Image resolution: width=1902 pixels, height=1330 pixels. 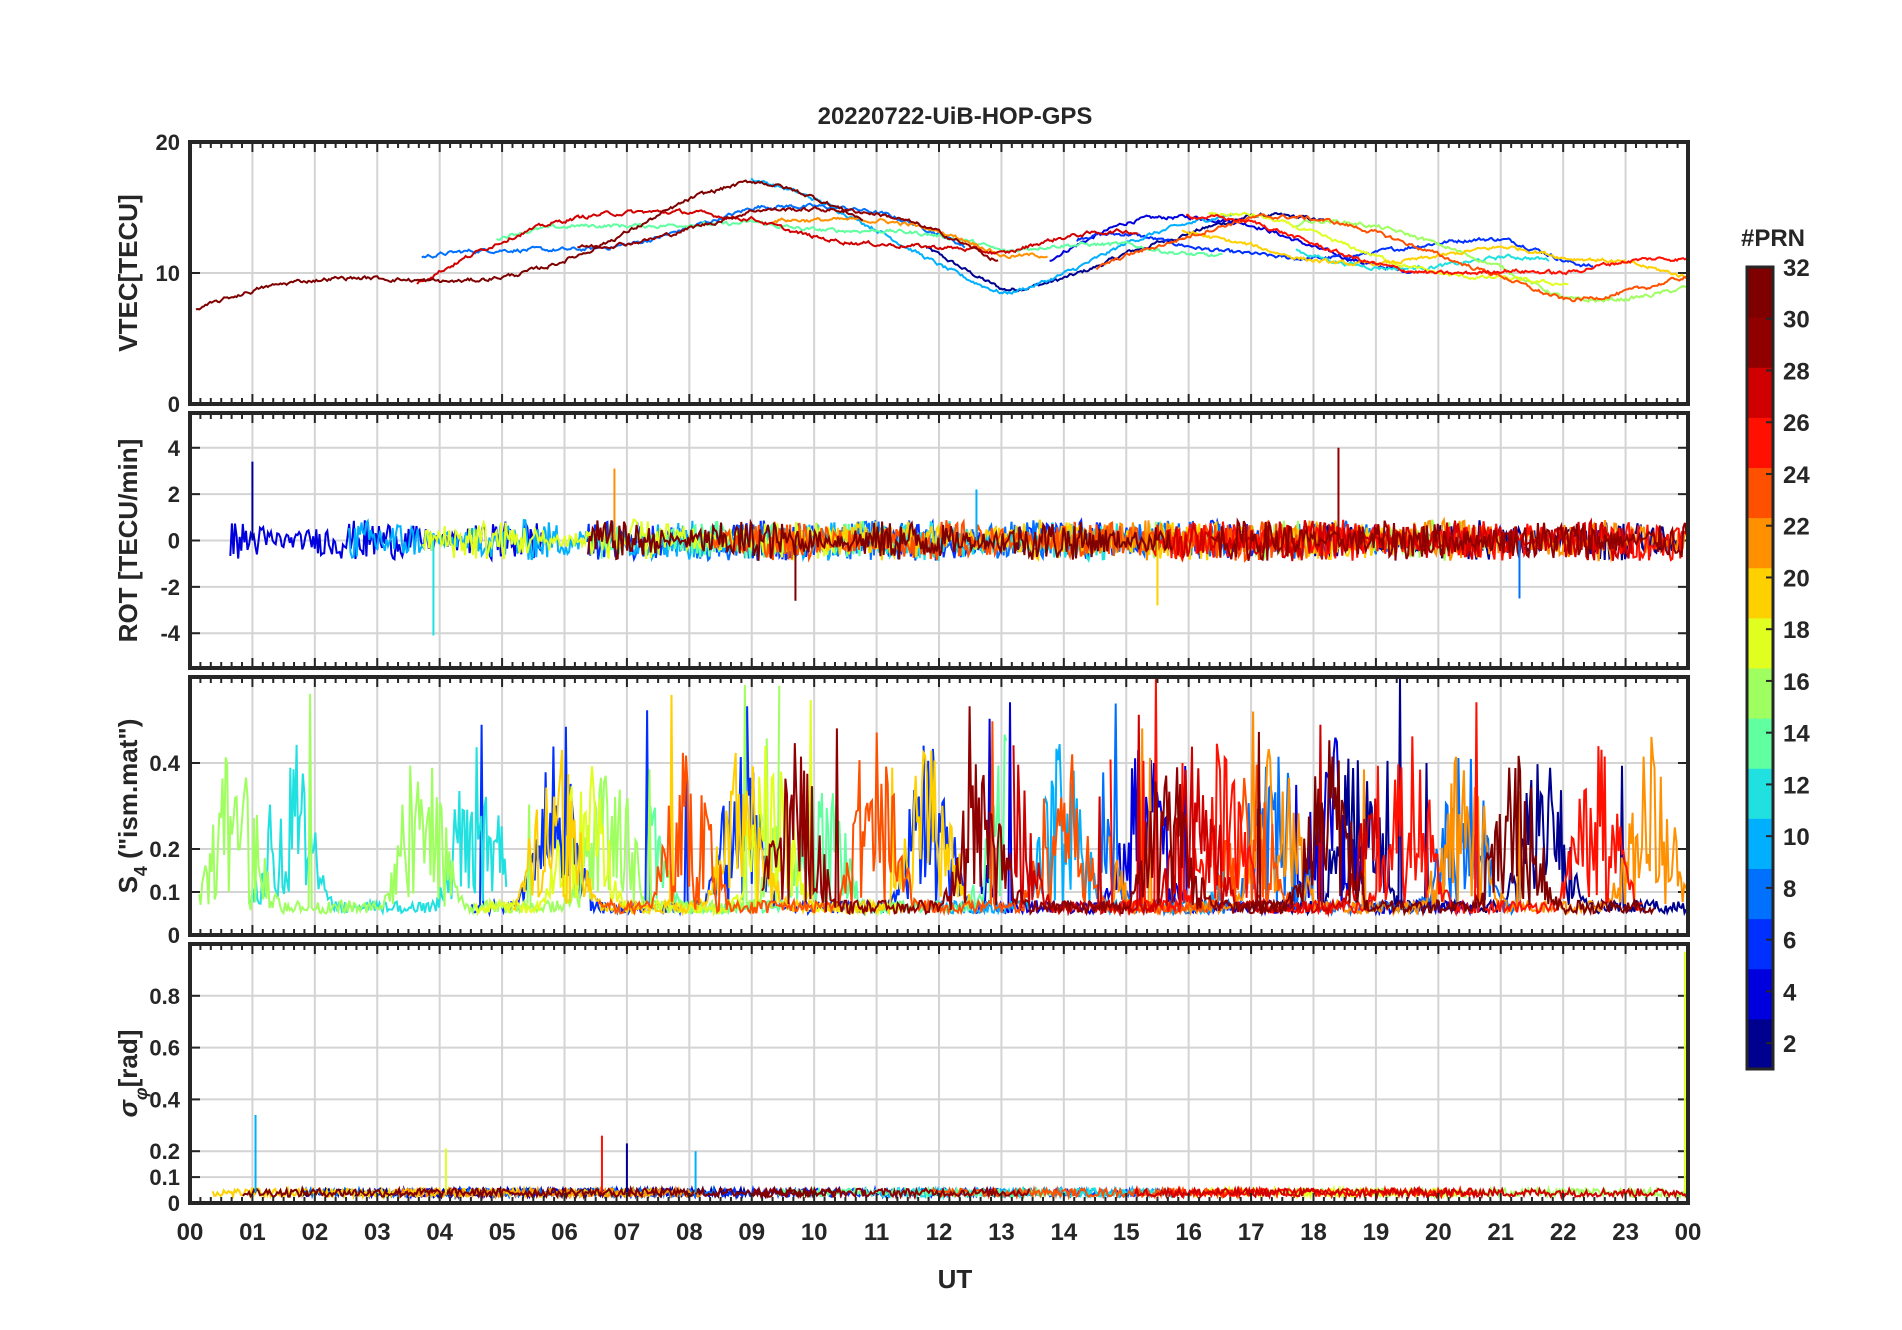 I want to click on x-tick-label: 18, so click(x=1313, y=1232).